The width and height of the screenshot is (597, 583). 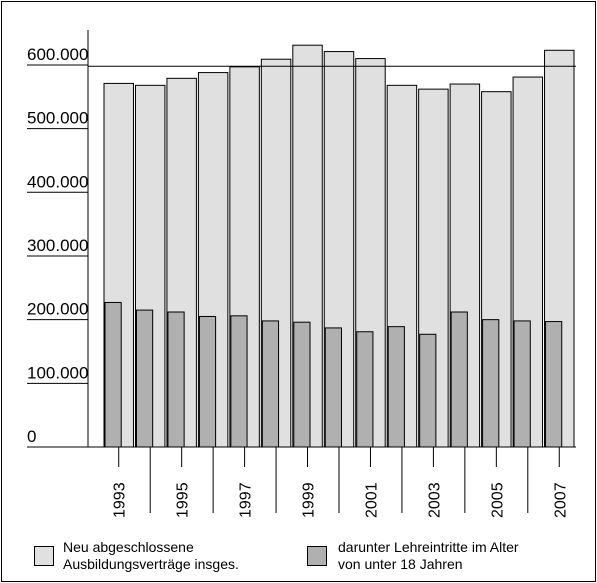 What do you see at coordinates (434, 500) in the screenshot?
I see `x-tick-label: 2003` at bounding box center [434, 500].